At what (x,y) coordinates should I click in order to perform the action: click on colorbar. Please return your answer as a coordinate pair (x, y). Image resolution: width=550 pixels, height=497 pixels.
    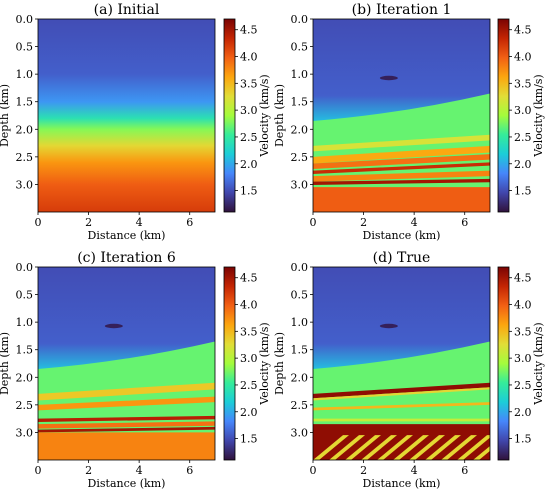
    Looking at the image, I should click on (229, 115).